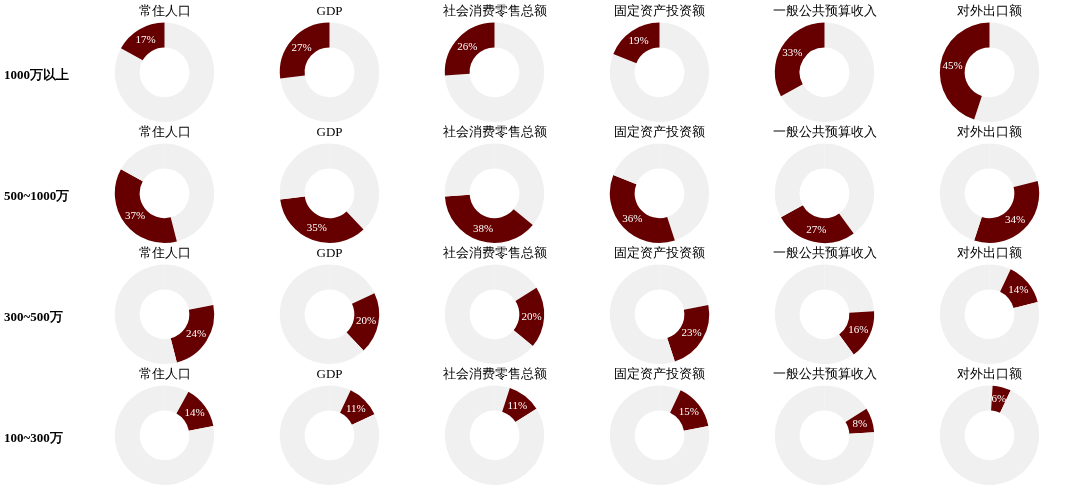 This screenshot has width=1080, height=490. Describe the element at coordinates (135, 215) in the screenshot. I see `data-label: 37%` at that location.